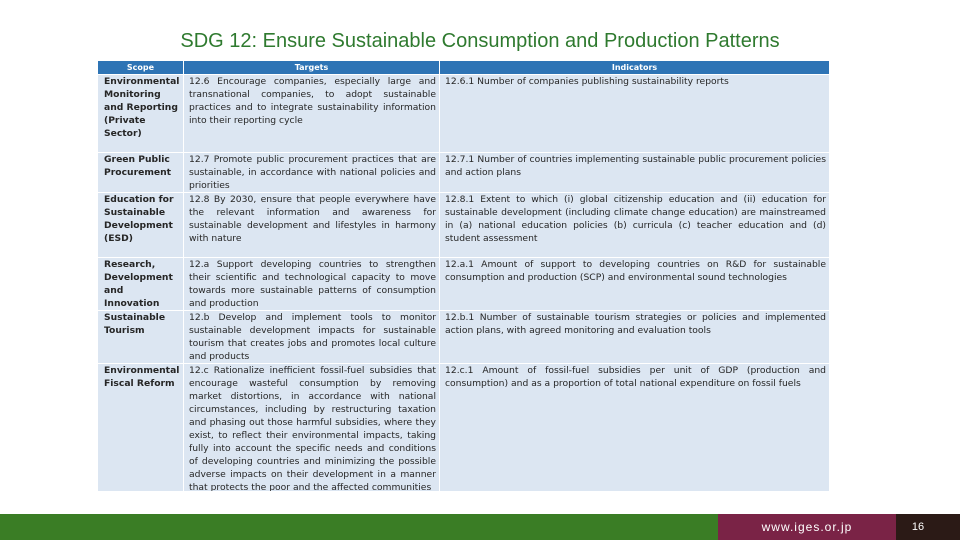 The height and width of the screenshot is (540, 960). What do you see at coordinates (140, 427) in the screenshot?
I see `scope-cell: Environmental Fiscal Reform` at bounding box center [140, 427].